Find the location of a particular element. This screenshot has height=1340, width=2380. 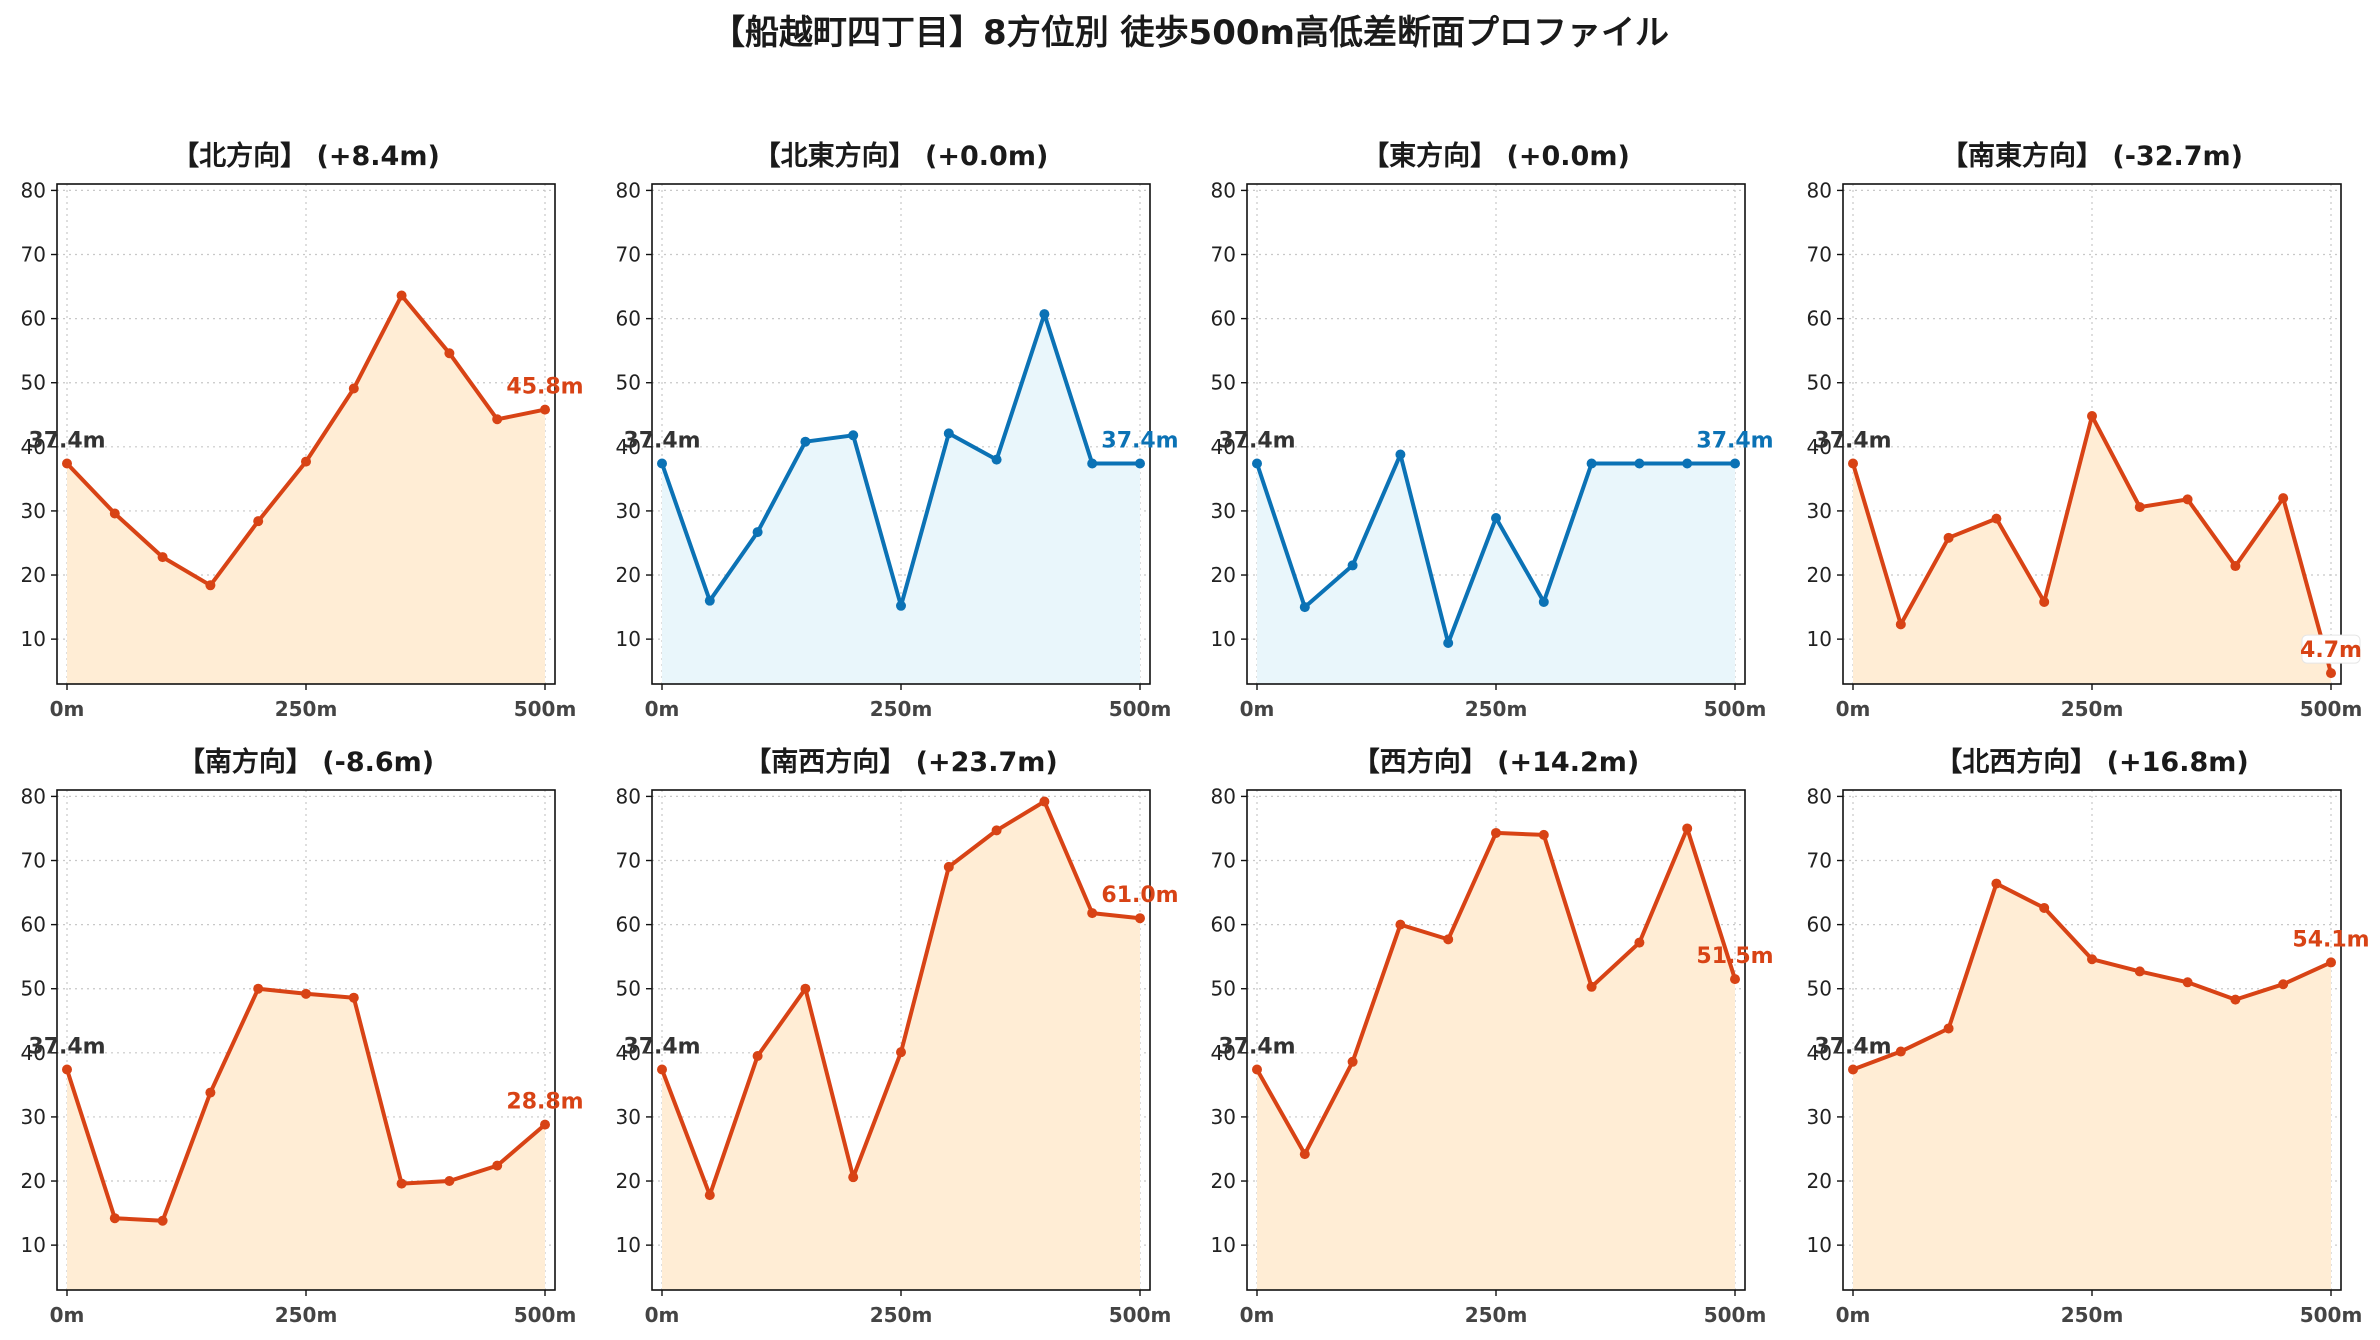

panel-title: 【北東方向】 (+0.0m) is located at coordinates (901, 156).